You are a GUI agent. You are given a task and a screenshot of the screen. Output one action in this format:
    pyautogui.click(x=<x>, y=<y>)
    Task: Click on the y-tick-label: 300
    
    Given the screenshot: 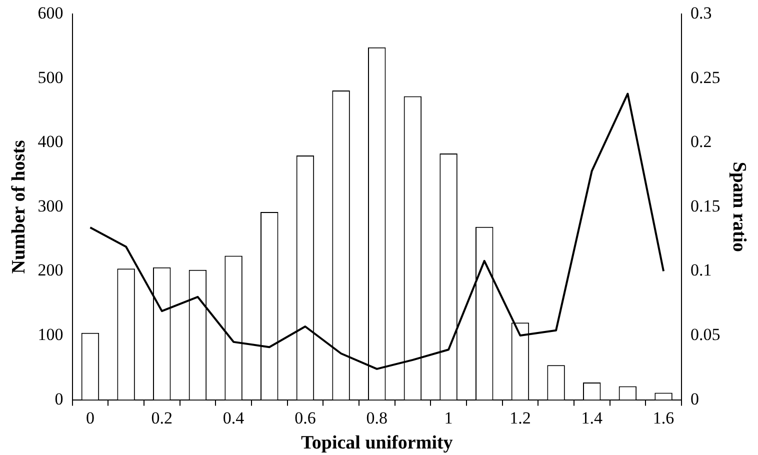 What is the action you would take?
    pyautogui.click(x=51, y=206)
    